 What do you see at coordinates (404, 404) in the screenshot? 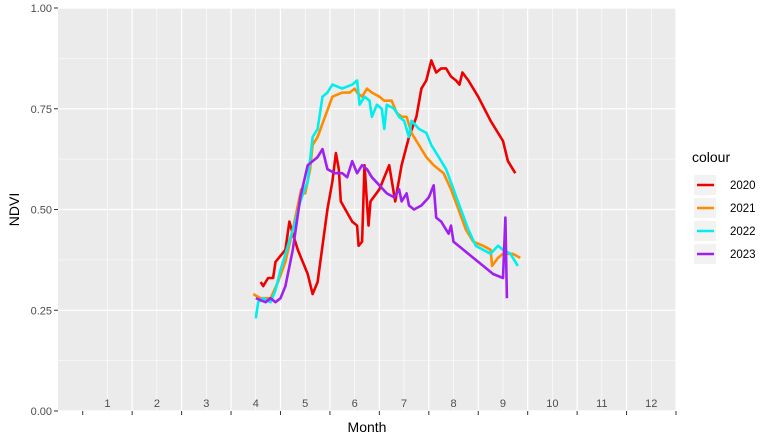
I see `x-tick-label: 7` at bounding box center [404, 404].